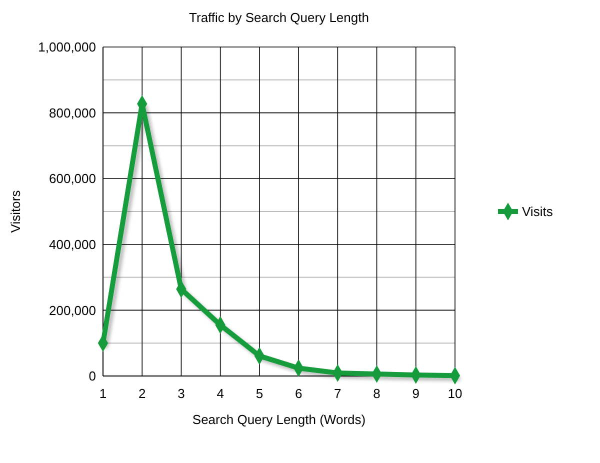 The height and width of the screenshot is (463, 600). I want to click on x-tick-label: 10, so click(455, 393).